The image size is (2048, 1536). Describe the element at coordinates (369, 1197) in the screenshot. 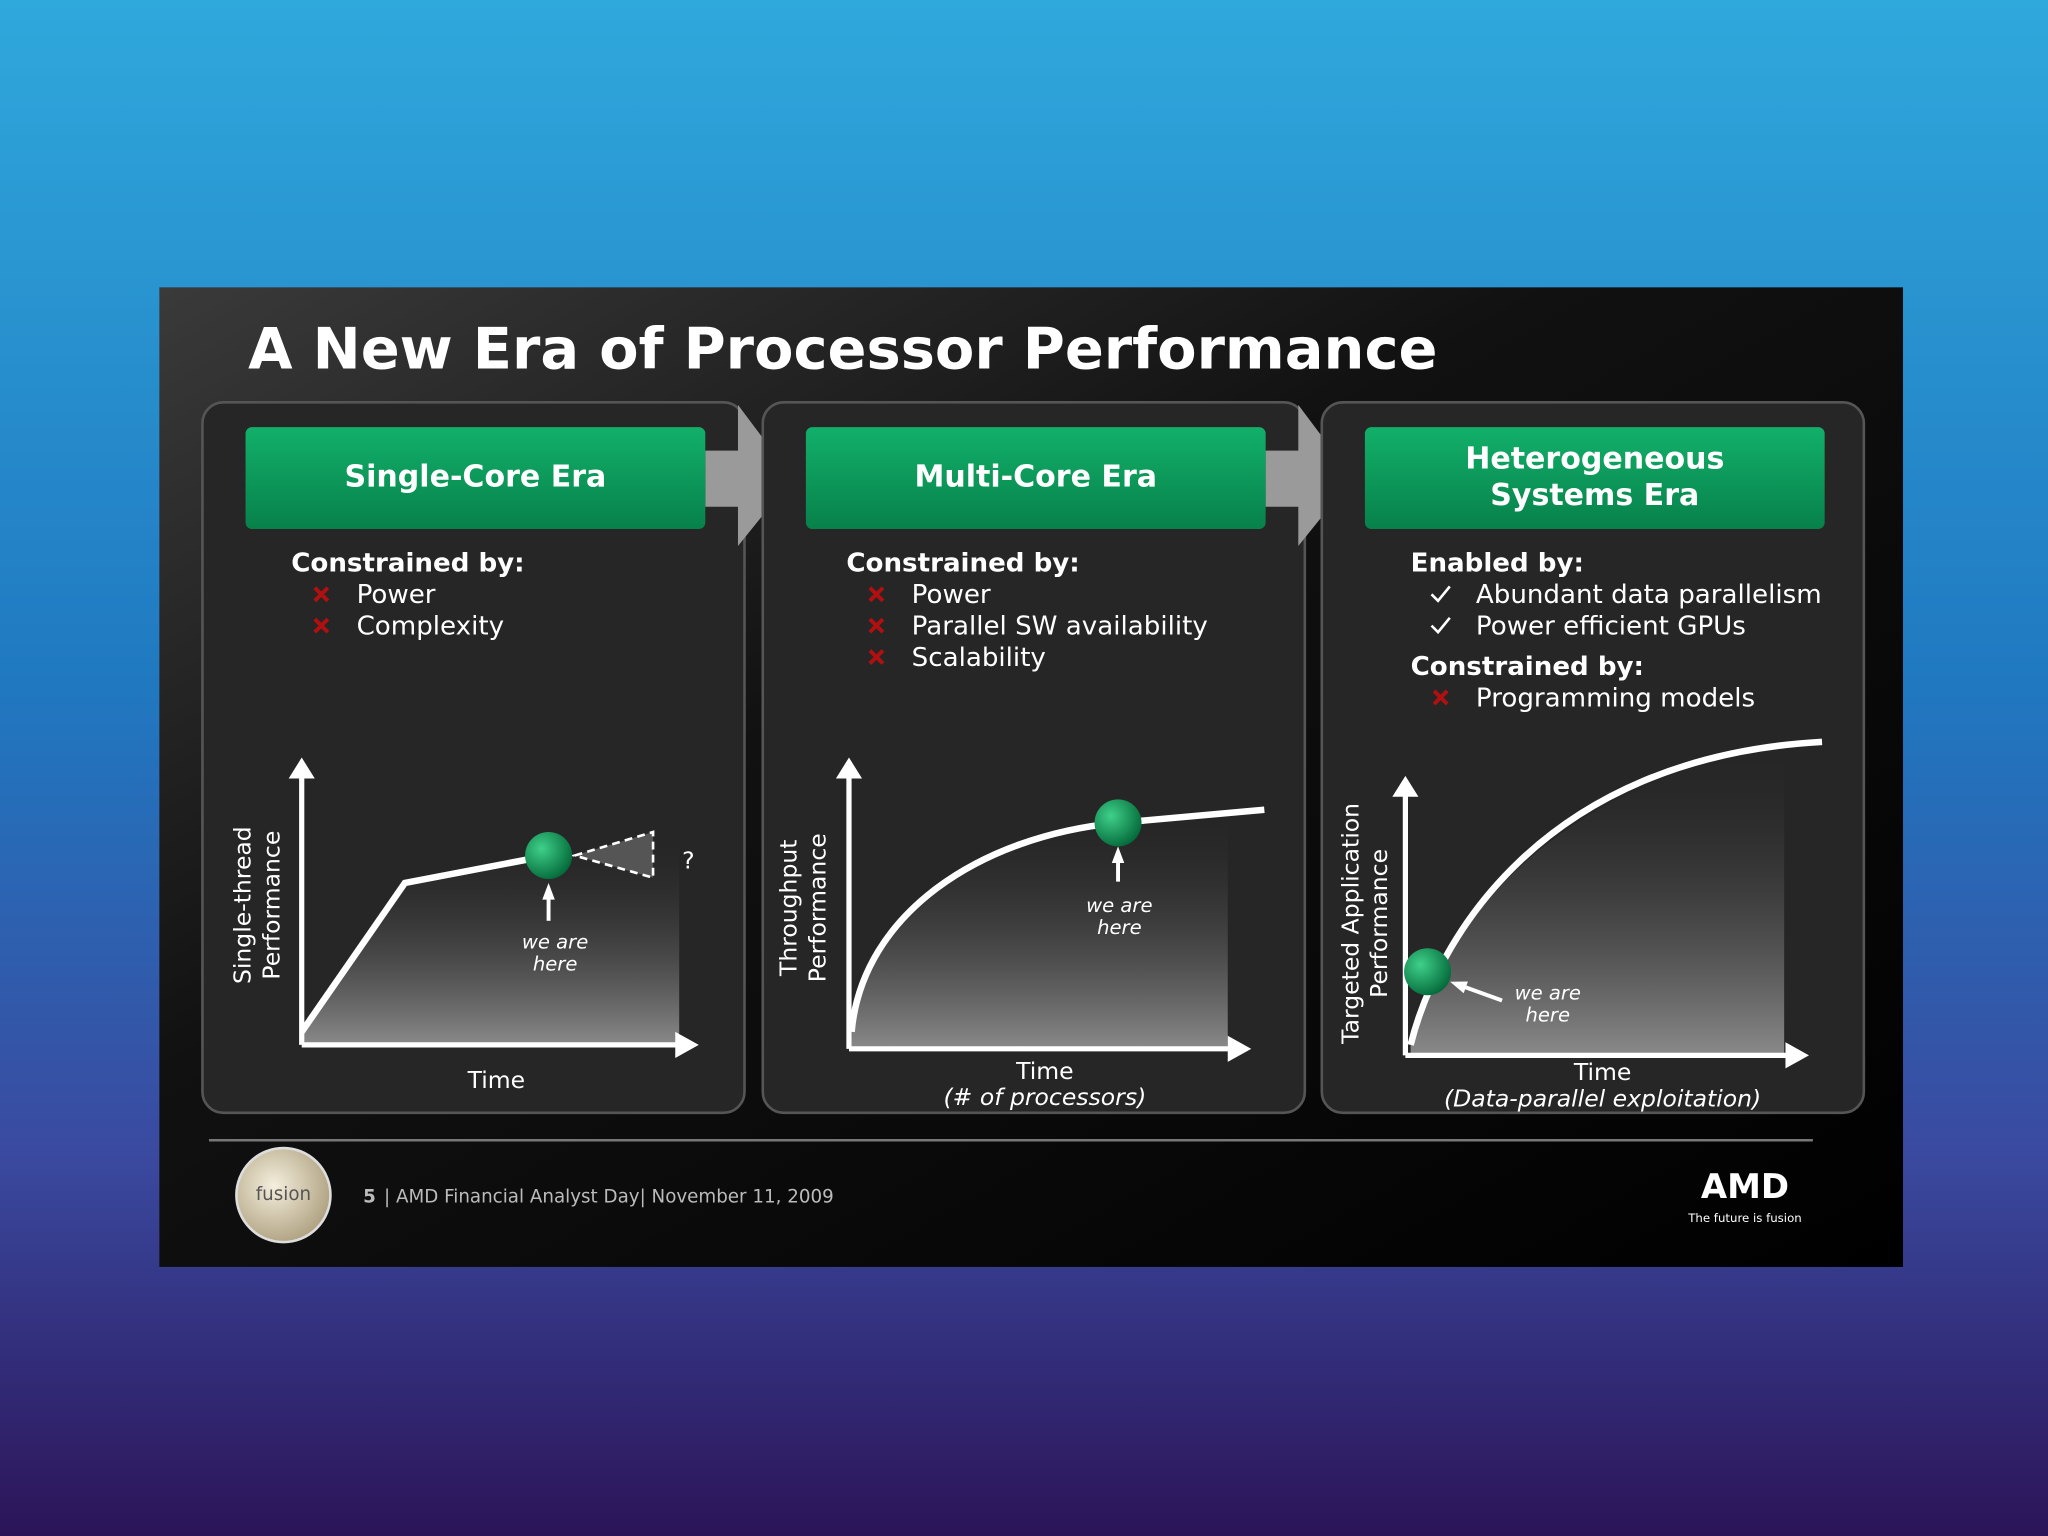

I see `page-number: 5` at that location.